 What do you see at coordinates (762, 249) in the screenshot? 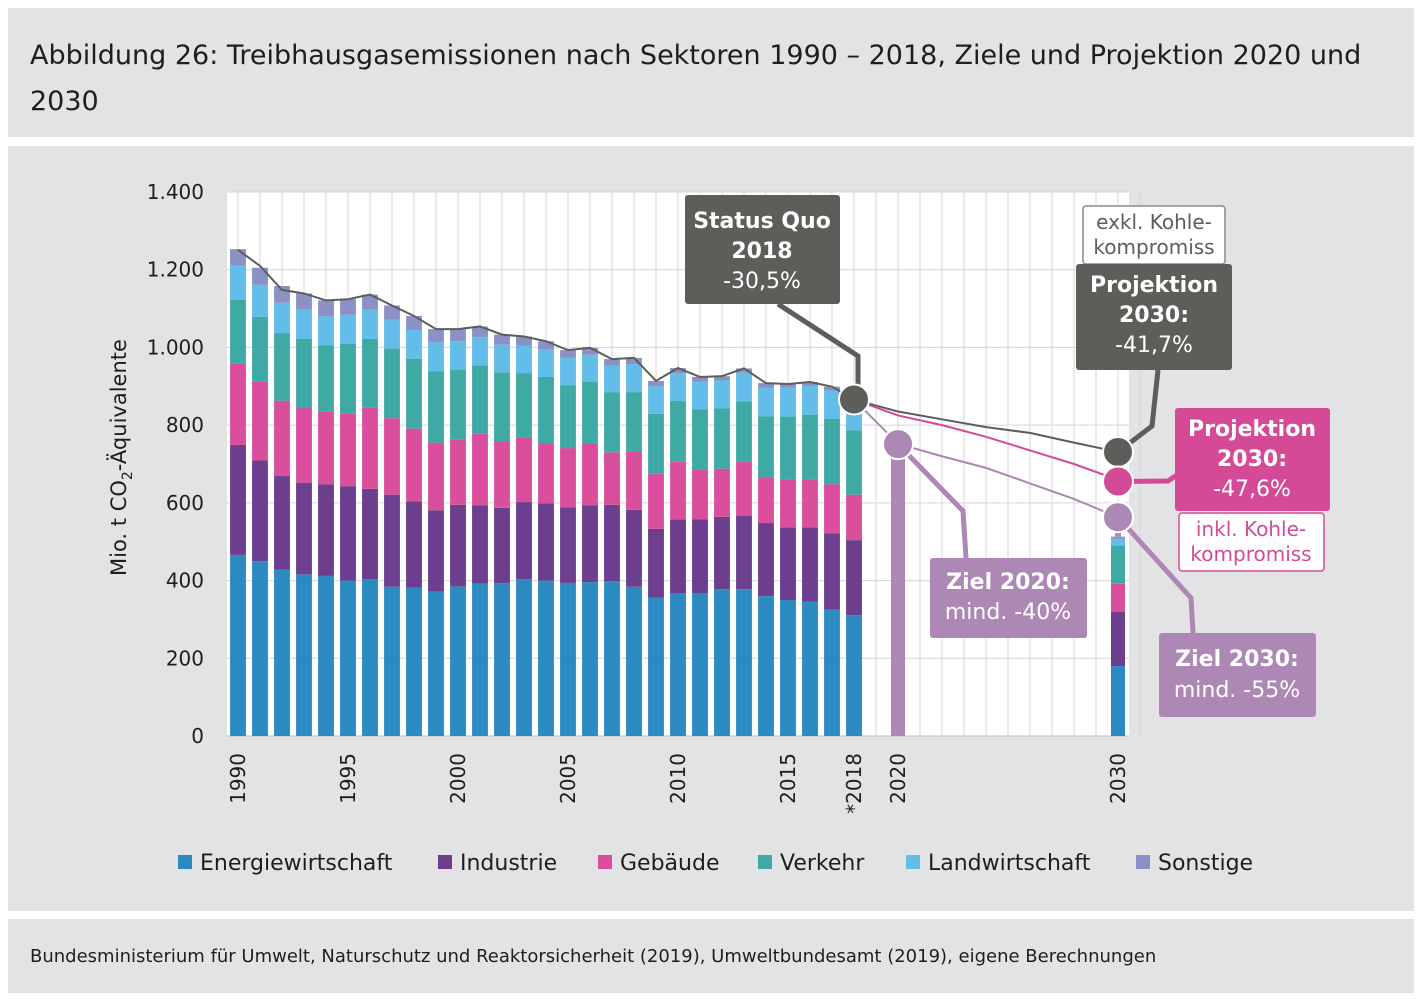
I see `status-quo-box` at bounding box center [762, 249].